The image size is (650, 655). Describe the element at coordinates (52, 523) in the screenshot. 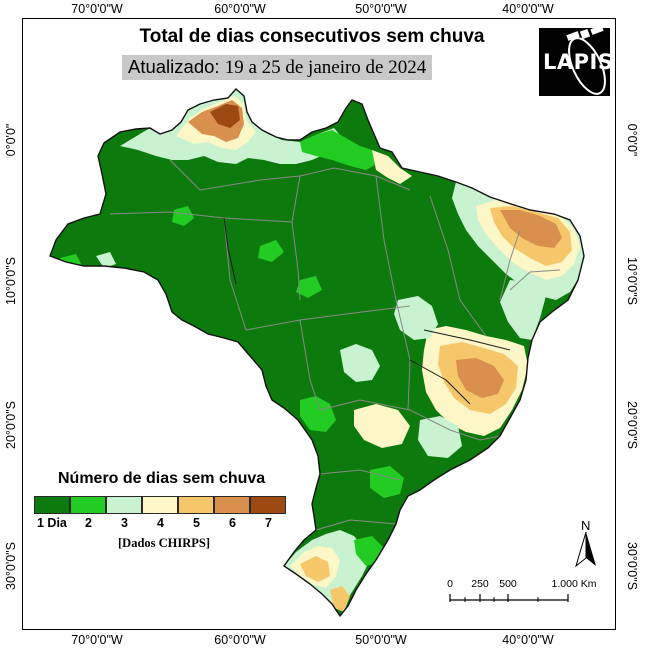

I see `legend-label-1: 1 Dia` at that location.